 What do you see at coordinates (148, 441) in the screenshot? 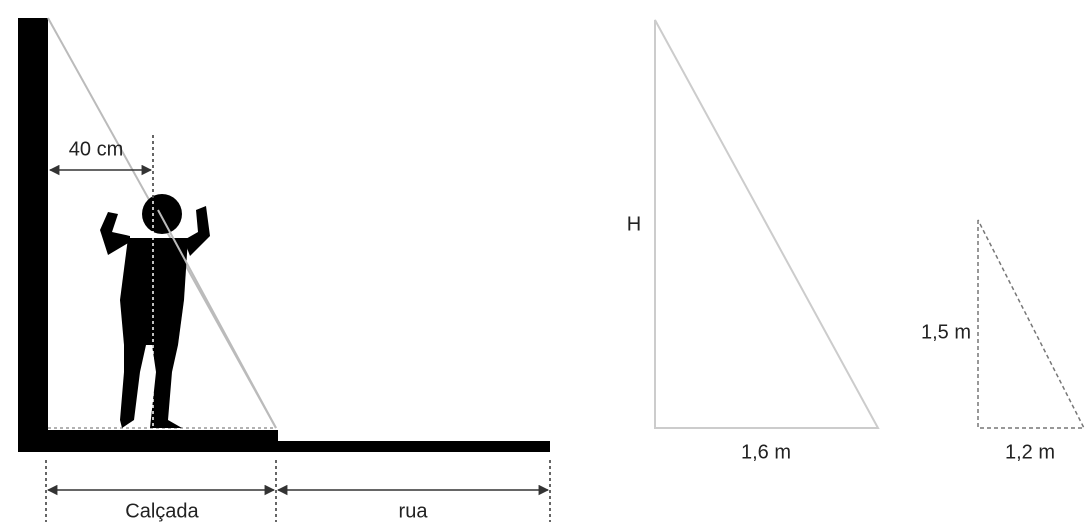
I see `sidewalk-ground` at bounding box center [148, 441].